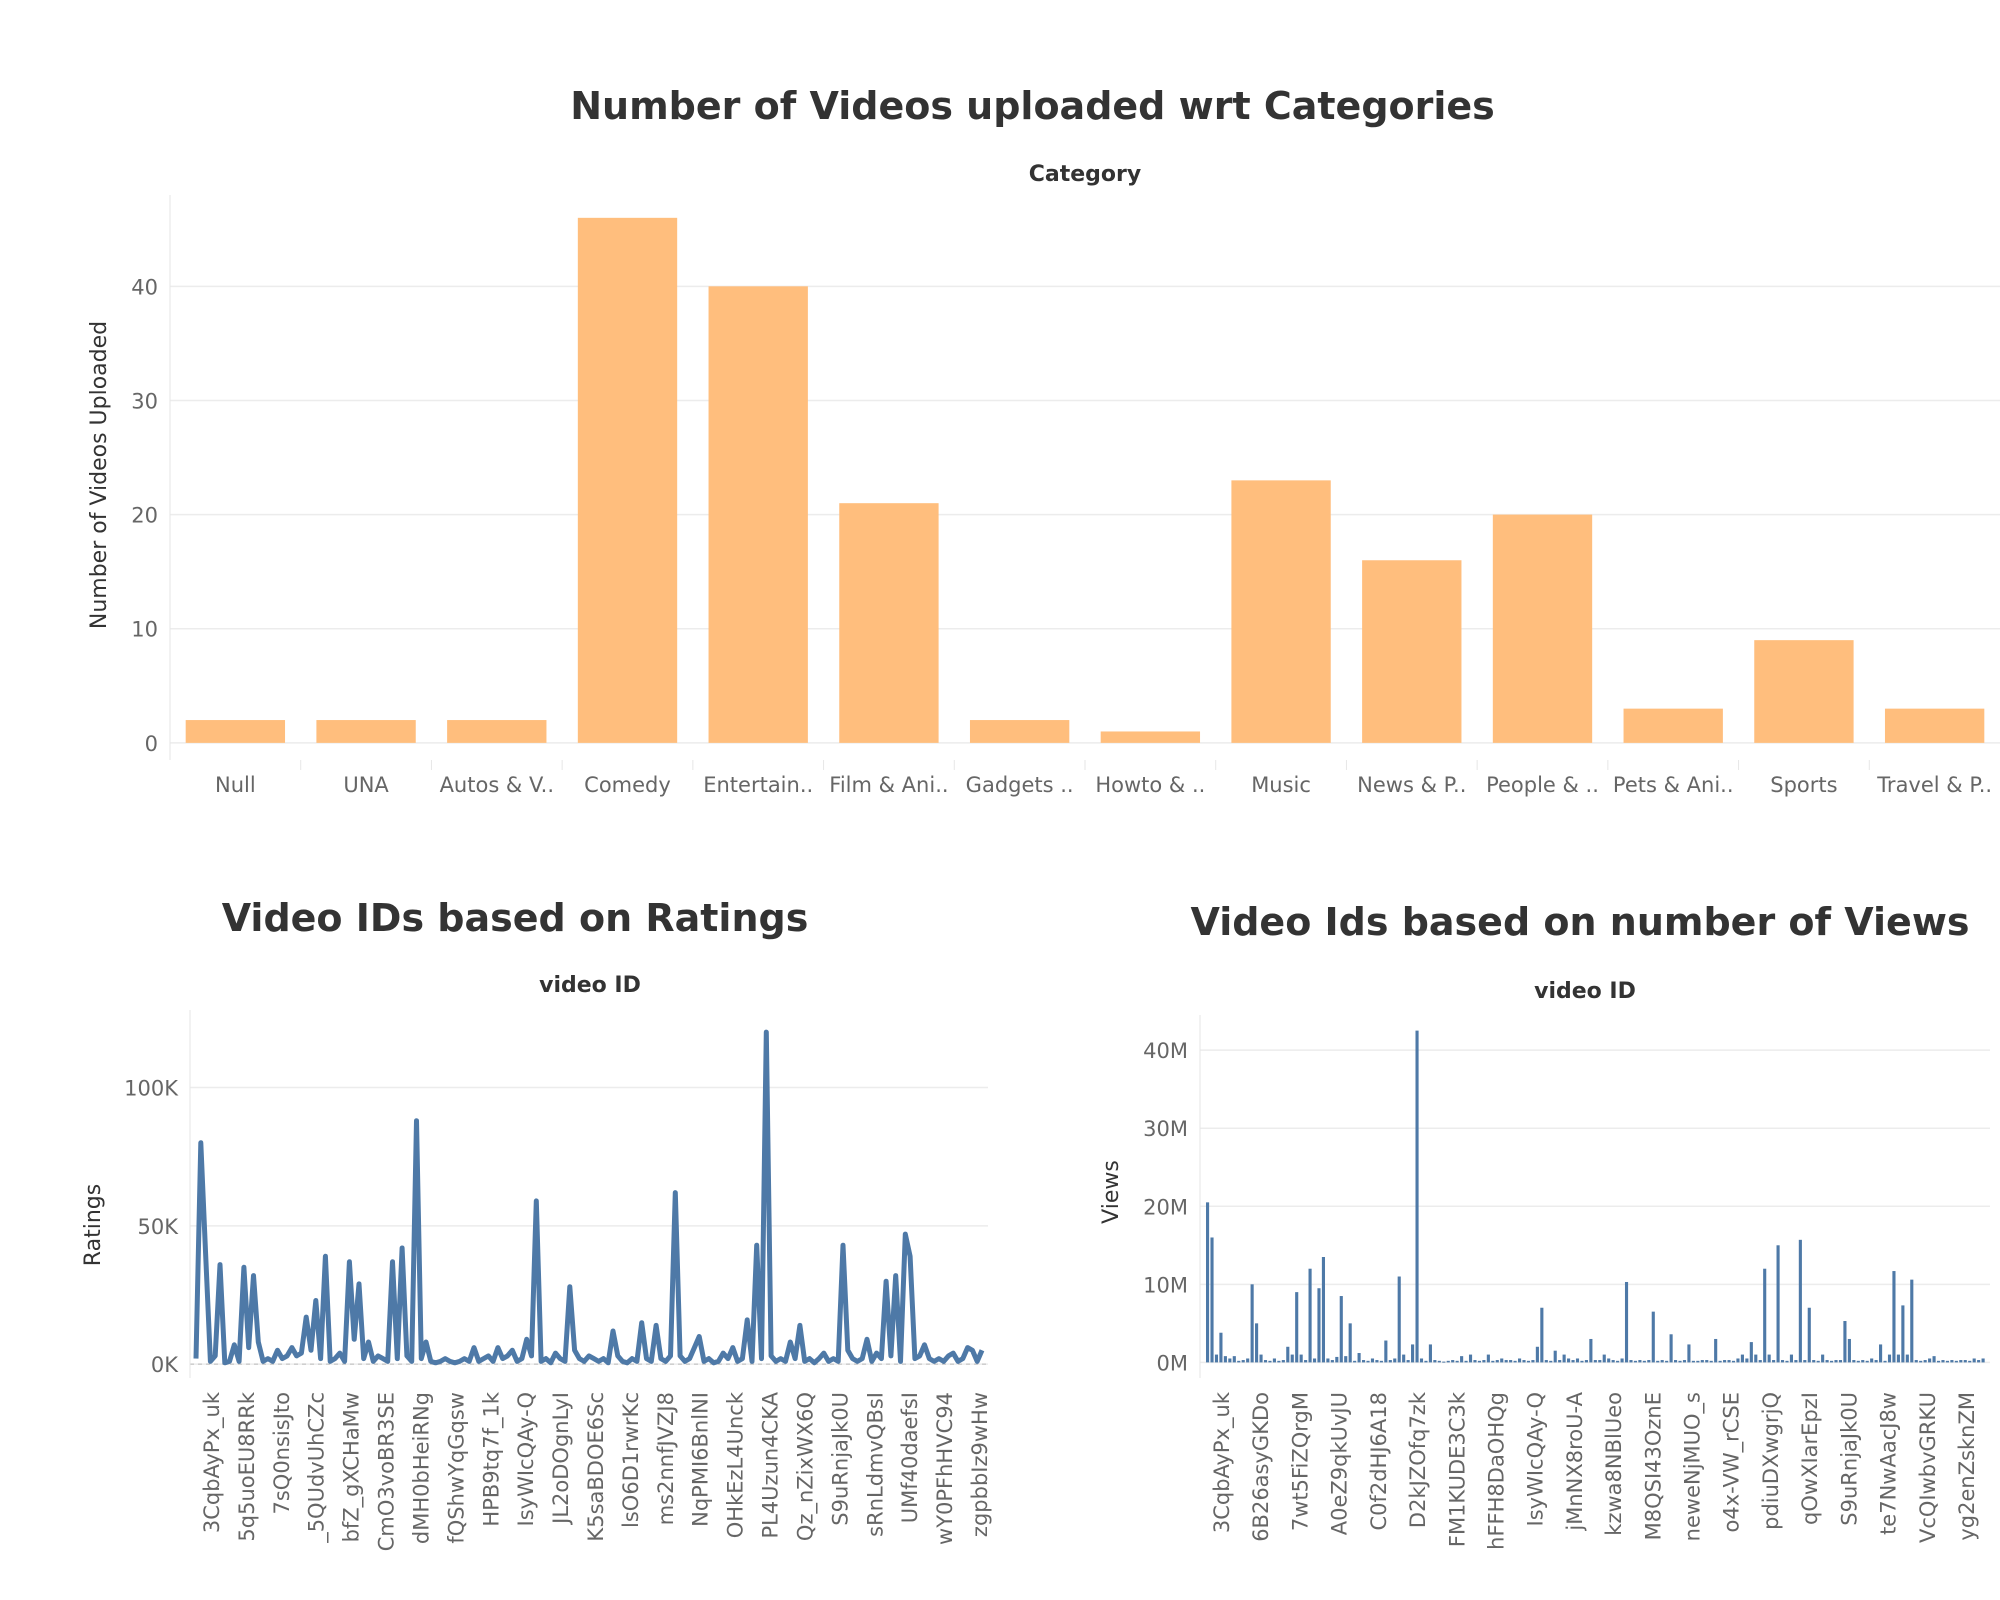 The height and width of the screenshot is (1600, 2000). Describe the element at coordinates (1496, 1471) in the screenshot. I see `x-tick-label: hFFH8DaOHQg` at that location.